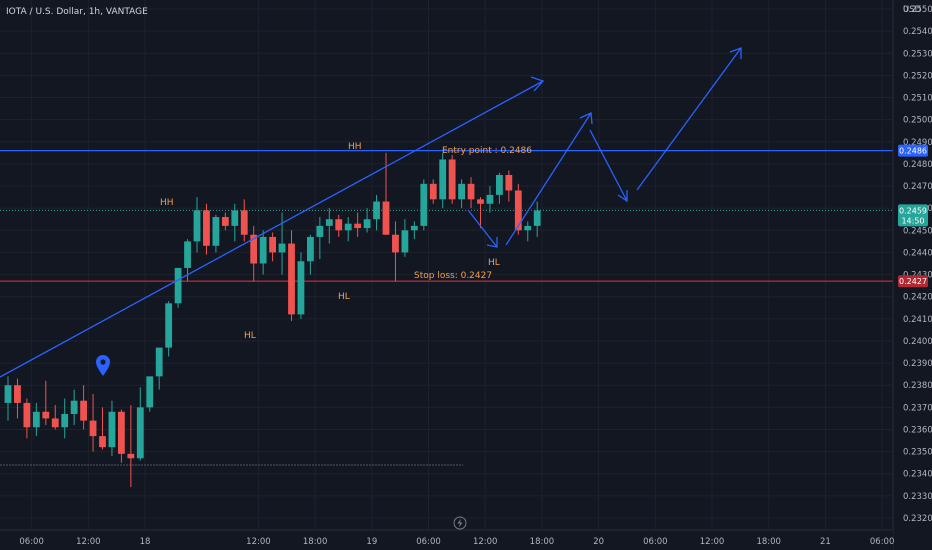 The width and height of the screenshot is (932, 550). What do you see at coordinates (917, 231) in the screenshot?
I see `price-tick-label: 0.2450` at bounding box center [917, 231].